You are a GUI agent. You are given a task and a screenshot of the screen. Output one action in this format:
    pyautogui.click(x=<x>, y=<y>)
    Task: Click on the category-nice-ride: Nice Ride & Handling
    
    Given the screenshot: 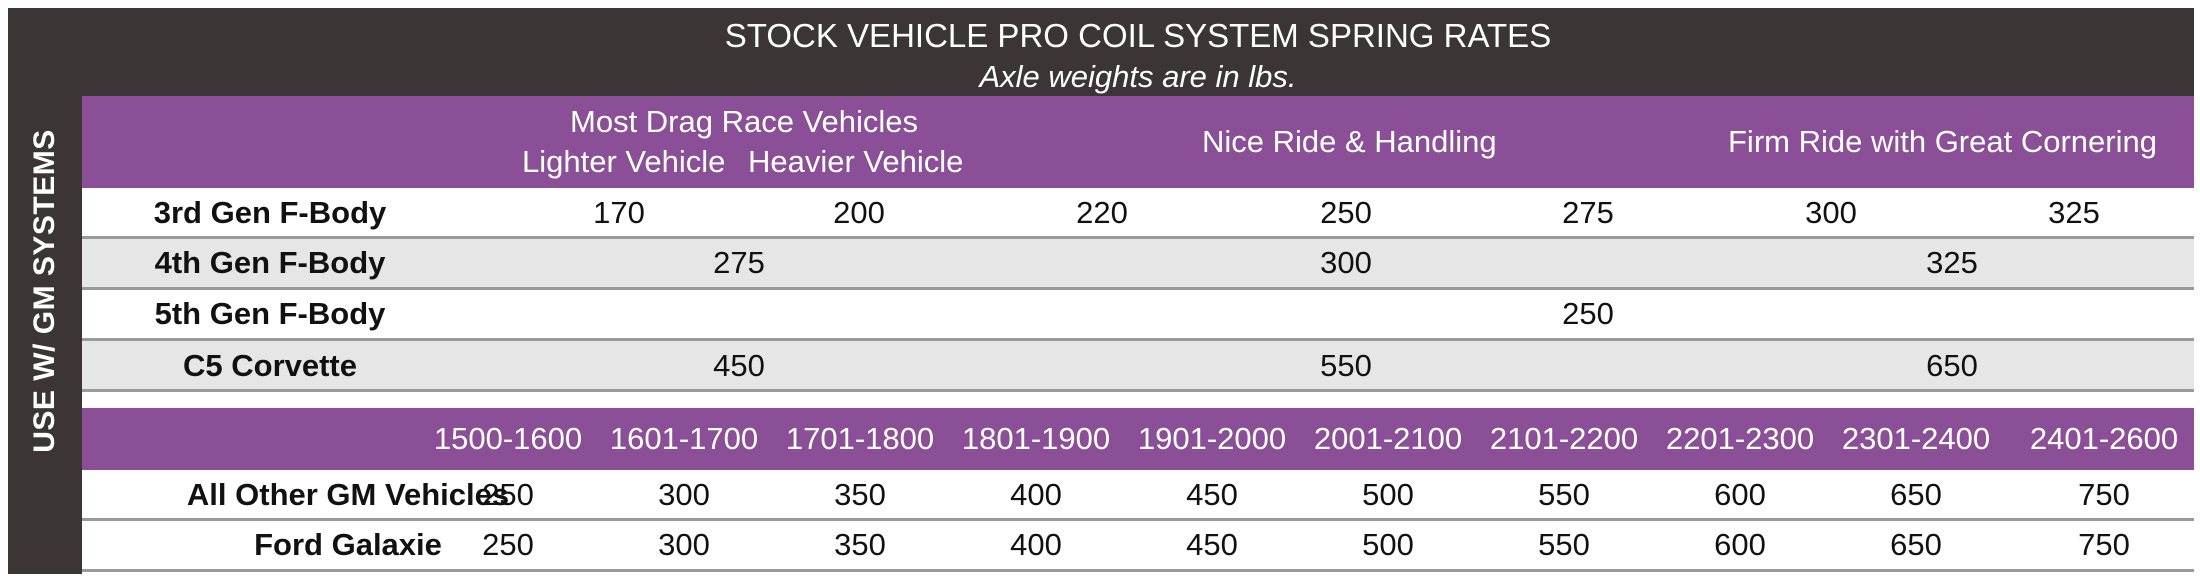 What is the action you would take?
    pyautogui.click(x=1349, y=141)
    